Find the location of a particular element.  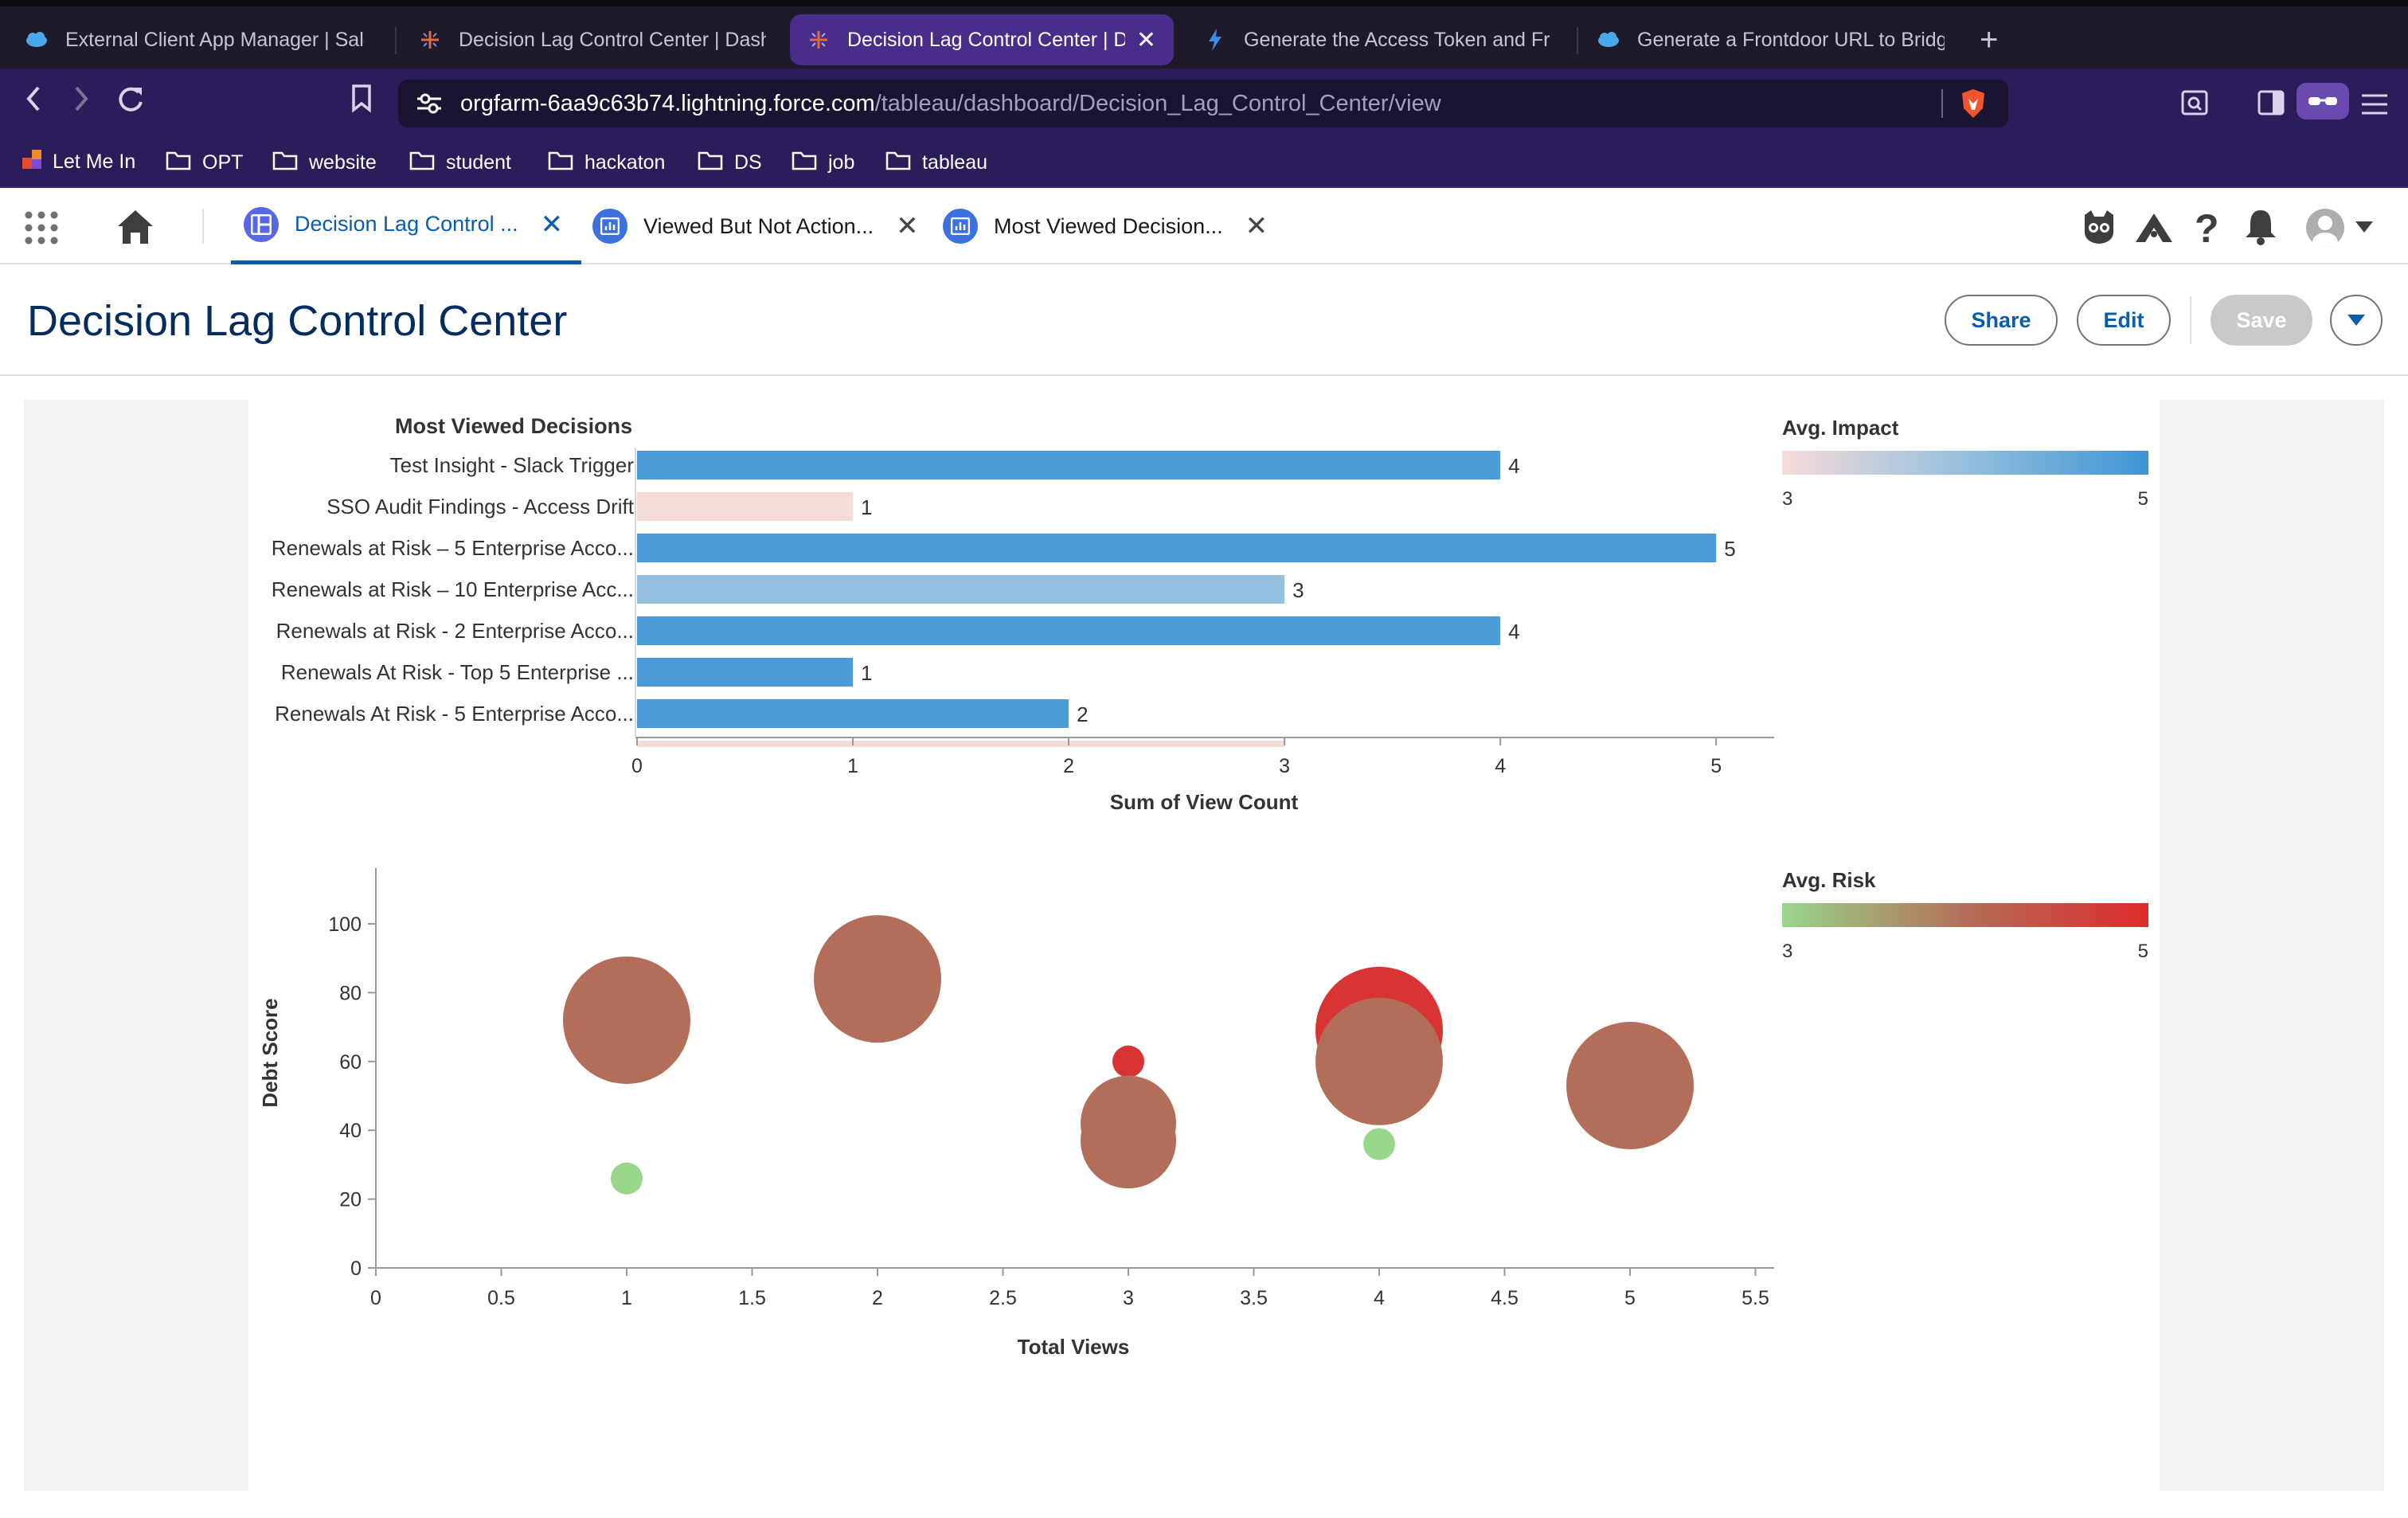

risk-legend-max: 5 is located at coordinates (2143, 952).